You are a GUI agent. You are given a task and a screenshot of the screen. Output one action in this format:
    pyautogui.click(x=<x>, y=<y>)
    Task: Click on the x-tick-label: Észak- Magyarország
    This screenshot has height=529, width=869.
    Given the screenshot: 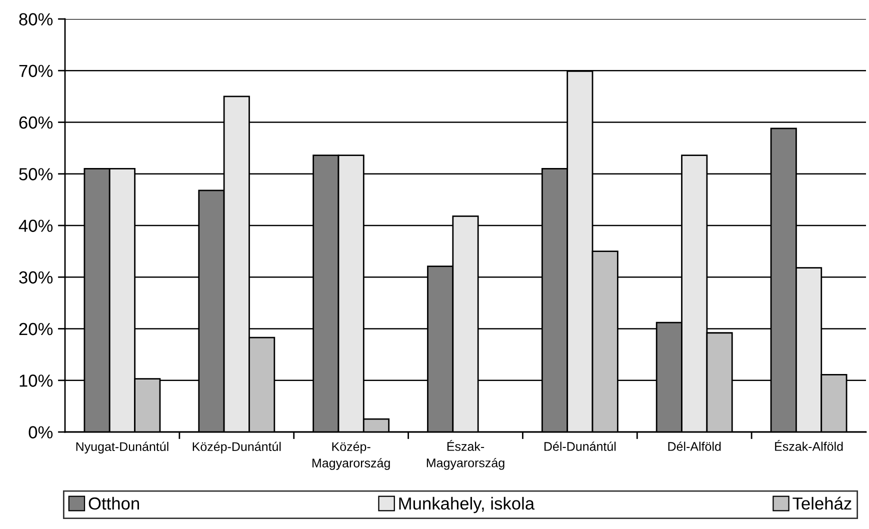 What is the action you would take?
    pyautogui.click(x=465, y=455)
    